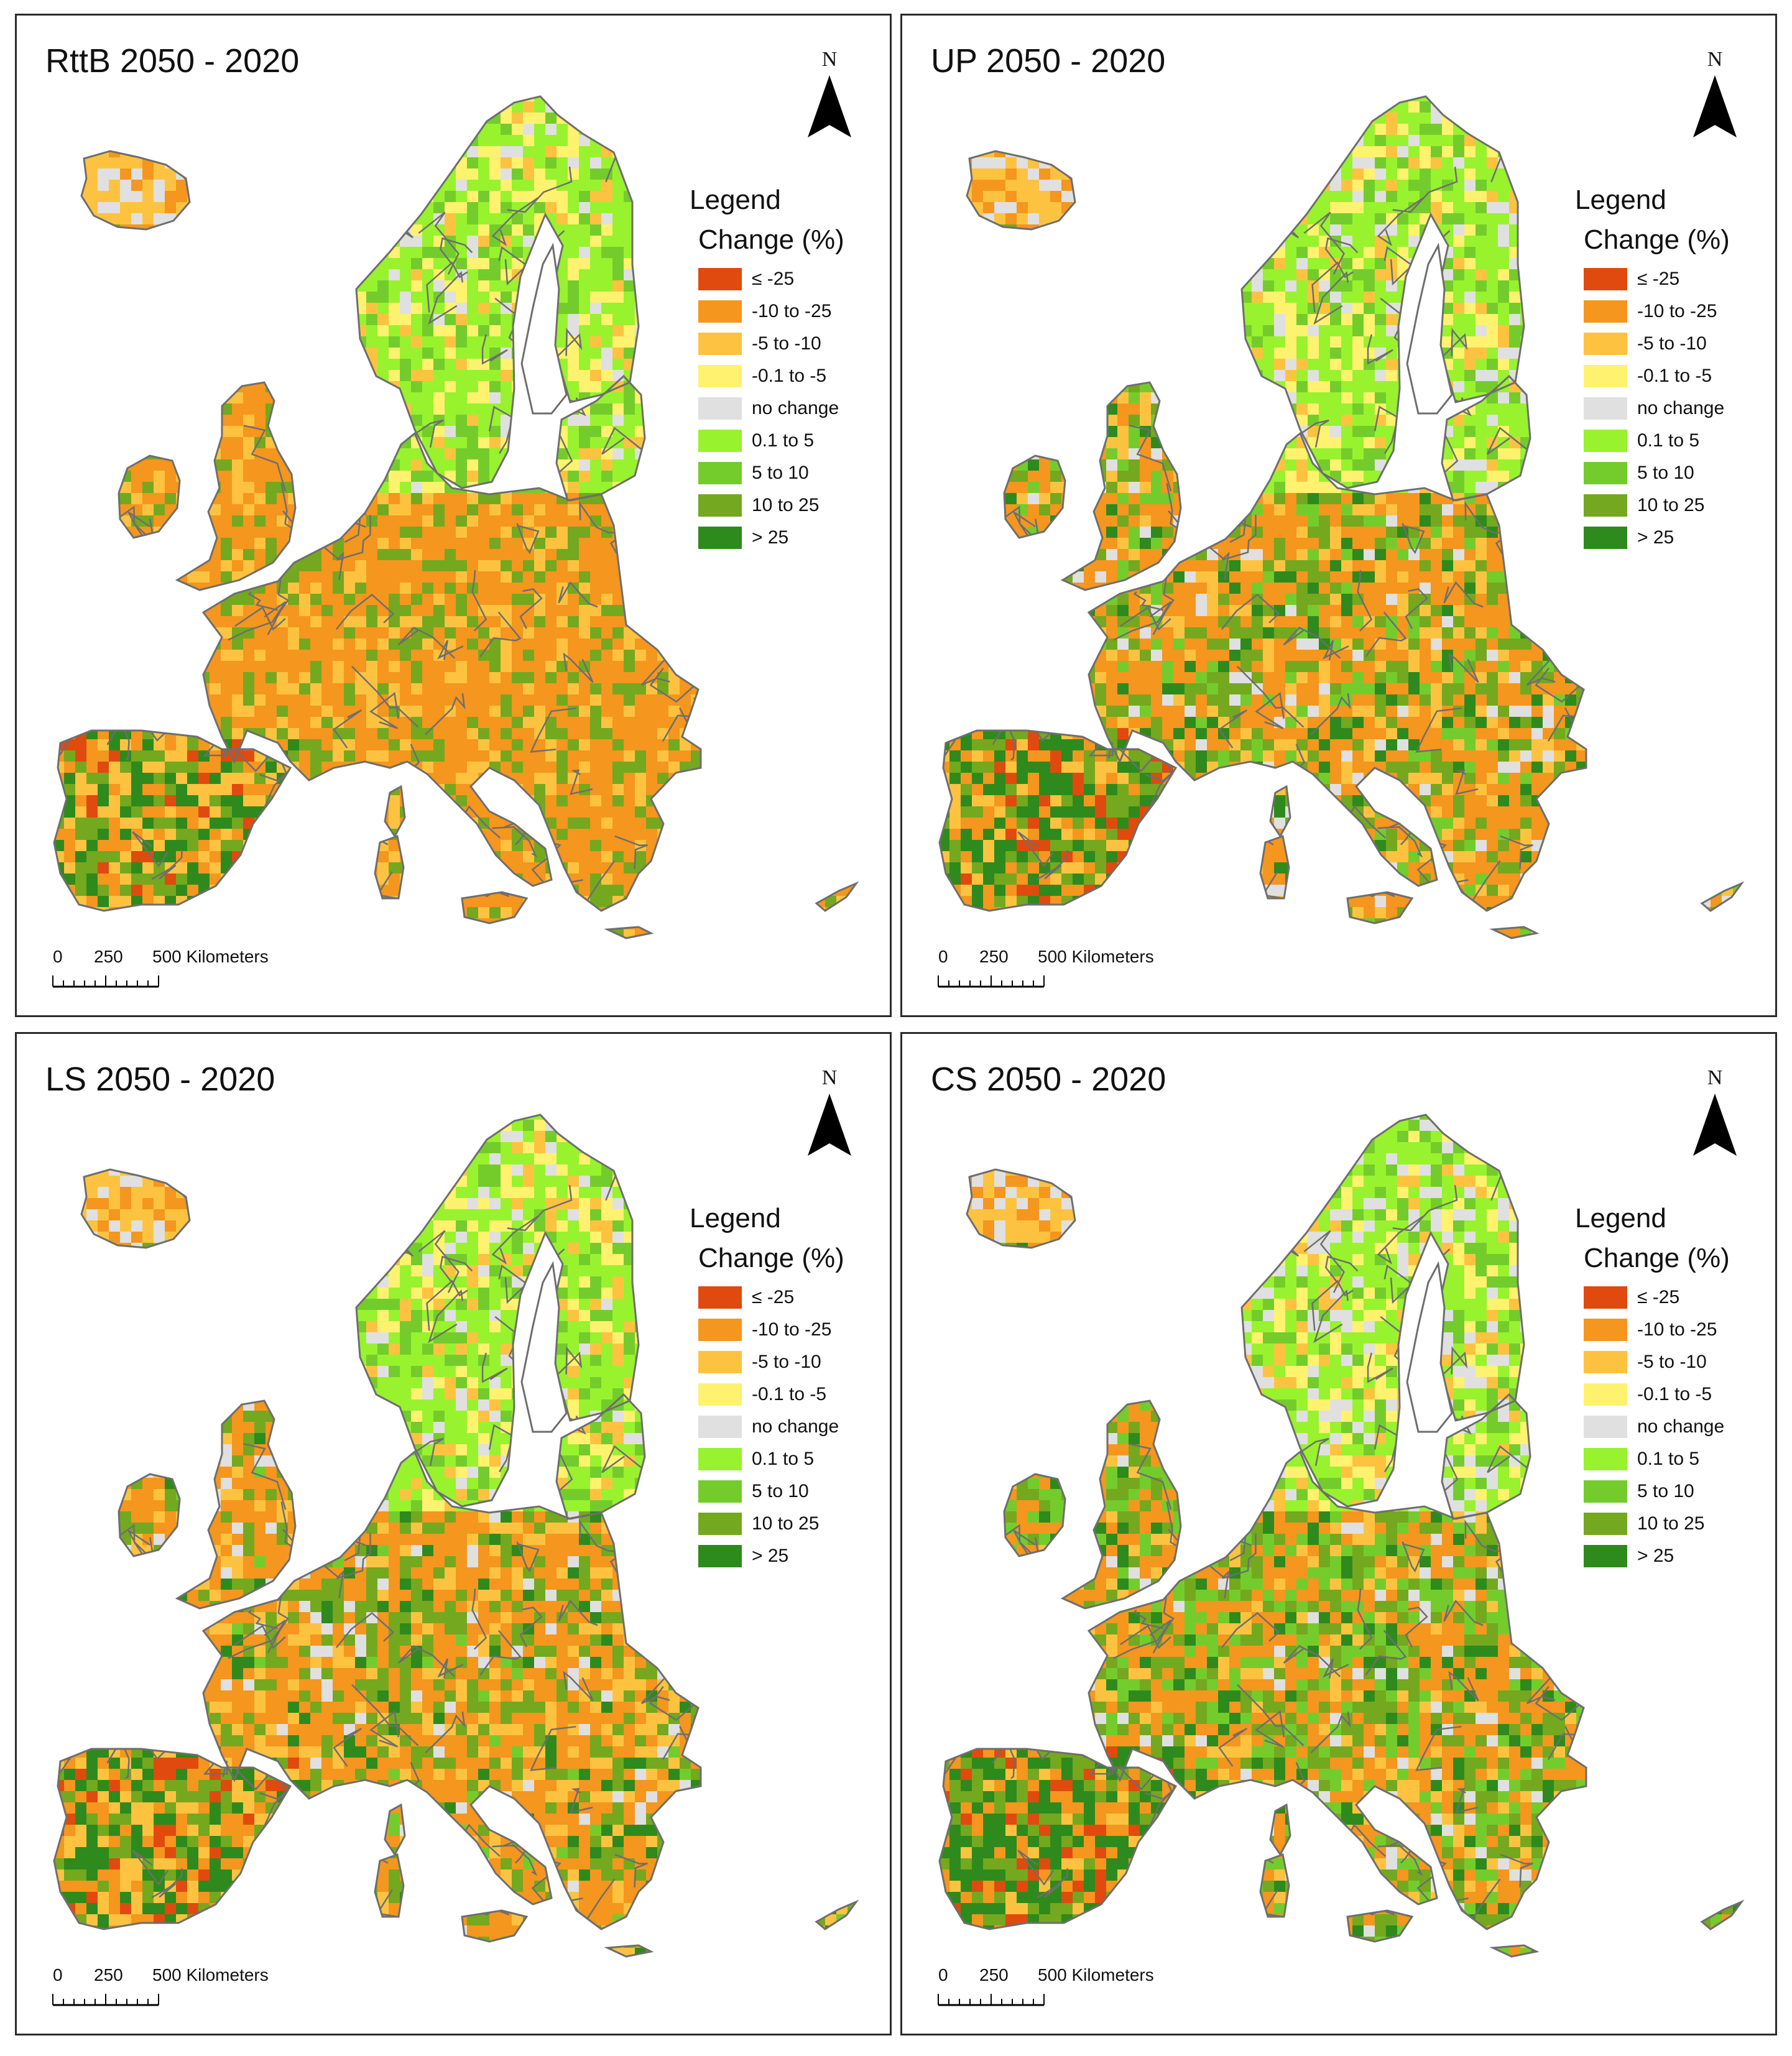 Image resolution: width=1792 pixels, height=2056 pixels. Describe the element at coordinates (1048, 61) in the screenshot. I see `panel-title: UP 2050 - 2020` at that location.